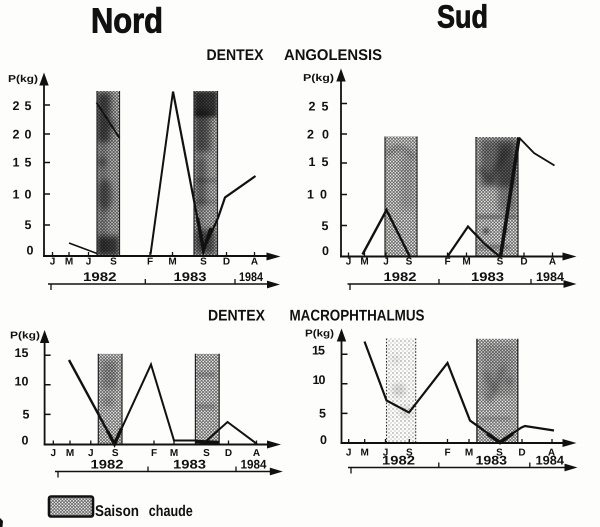  Describe the element at coordinates (117, 511) in the screenshot. I see `svg-text: Saison` at that location.